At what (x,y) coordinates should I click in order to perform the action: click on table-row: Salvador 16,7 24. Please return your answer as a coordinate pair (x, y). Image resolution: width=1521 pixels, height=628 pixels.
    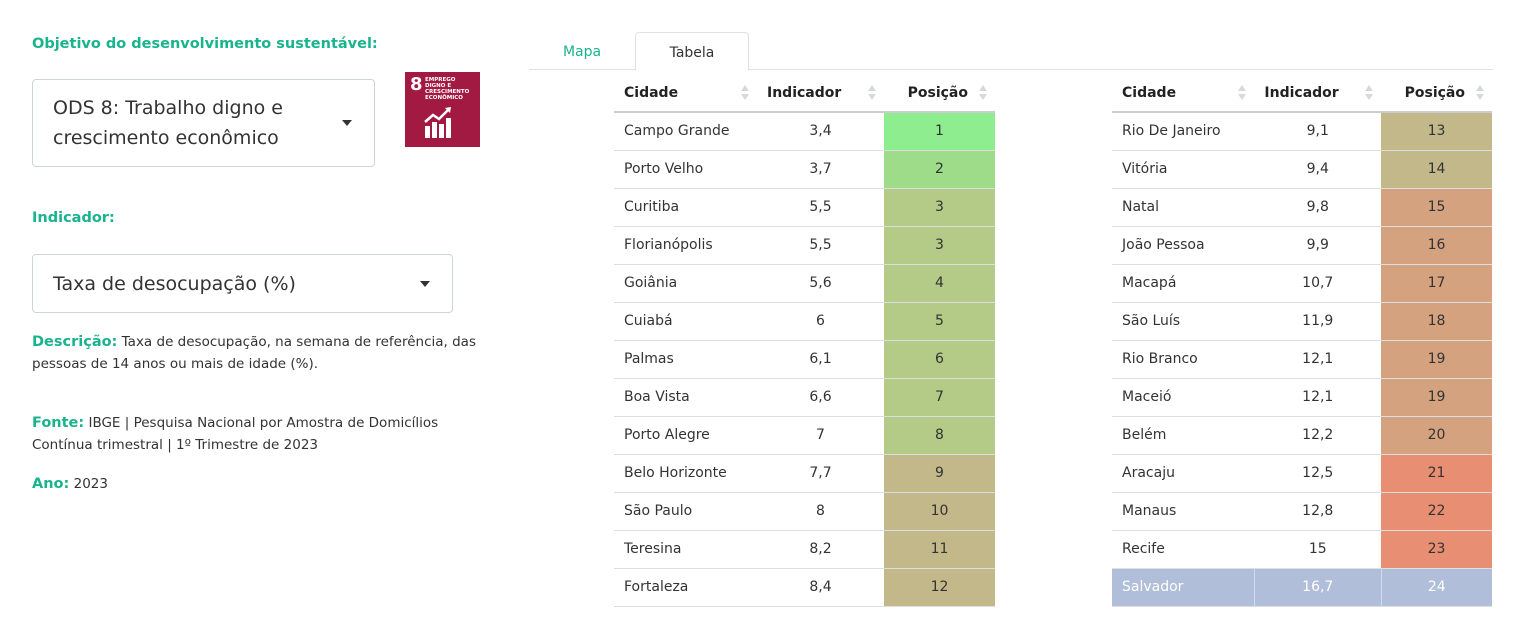
    Looking at the image, I should click on (1302, 587).